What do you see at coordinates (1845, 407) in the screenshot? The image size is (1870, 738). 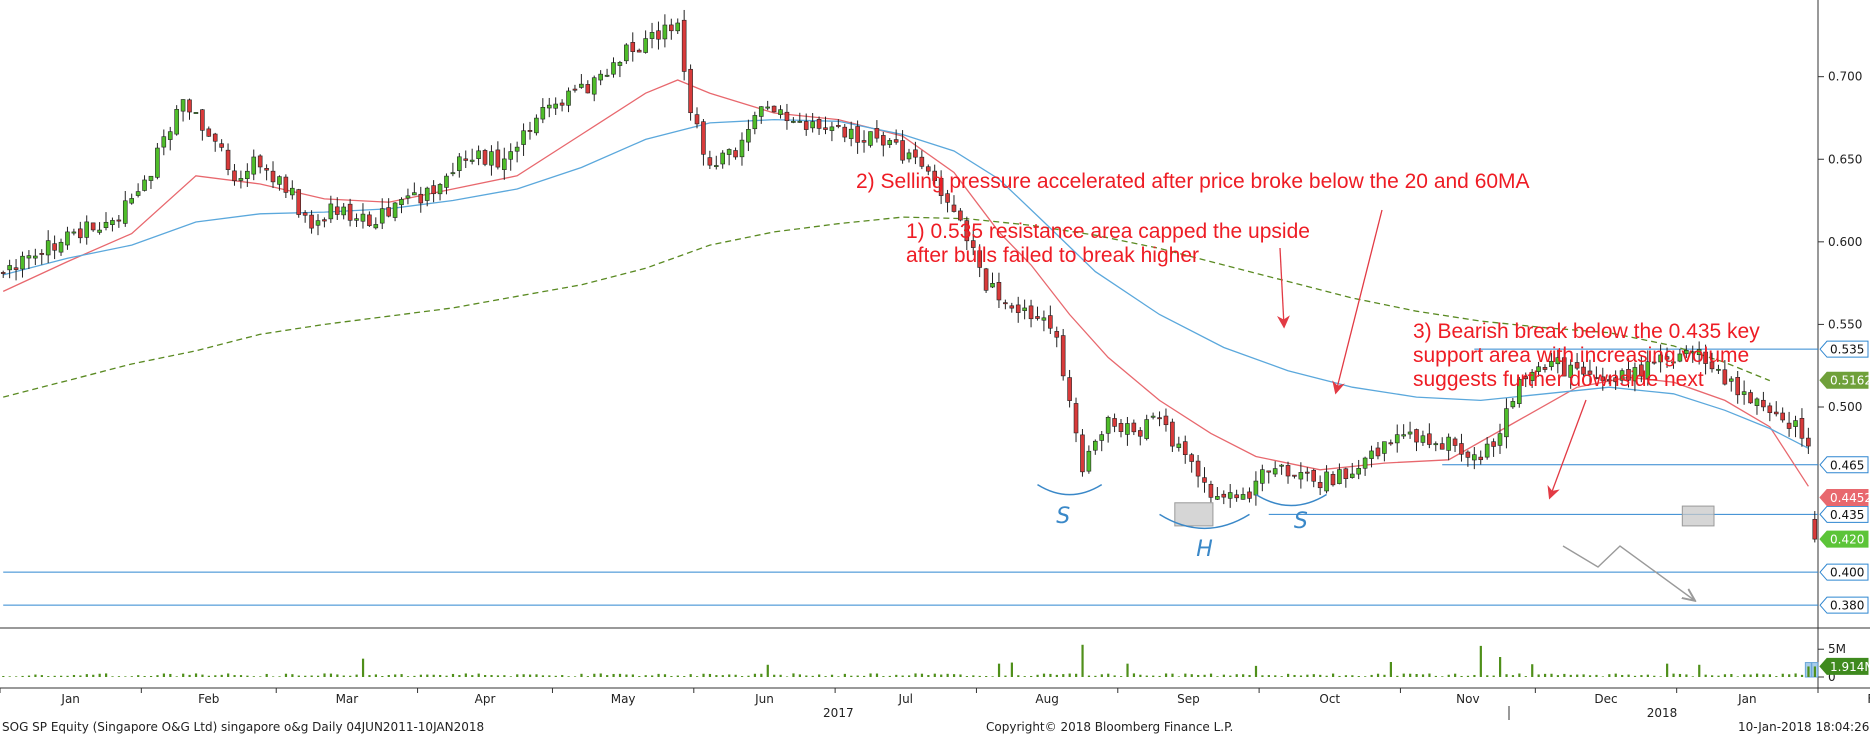 I see `price-tick-label: 0.500` at bounding box center [1845, 407].